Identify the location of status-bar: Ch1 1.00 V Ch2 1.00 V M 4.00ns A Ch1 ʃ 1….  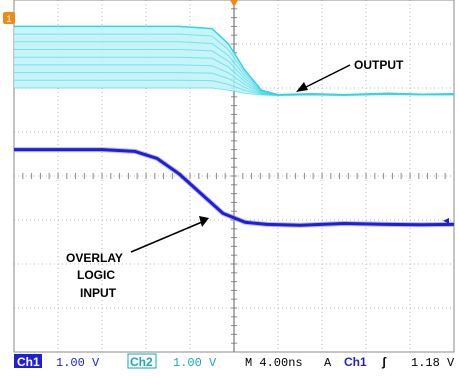
(234, 361).